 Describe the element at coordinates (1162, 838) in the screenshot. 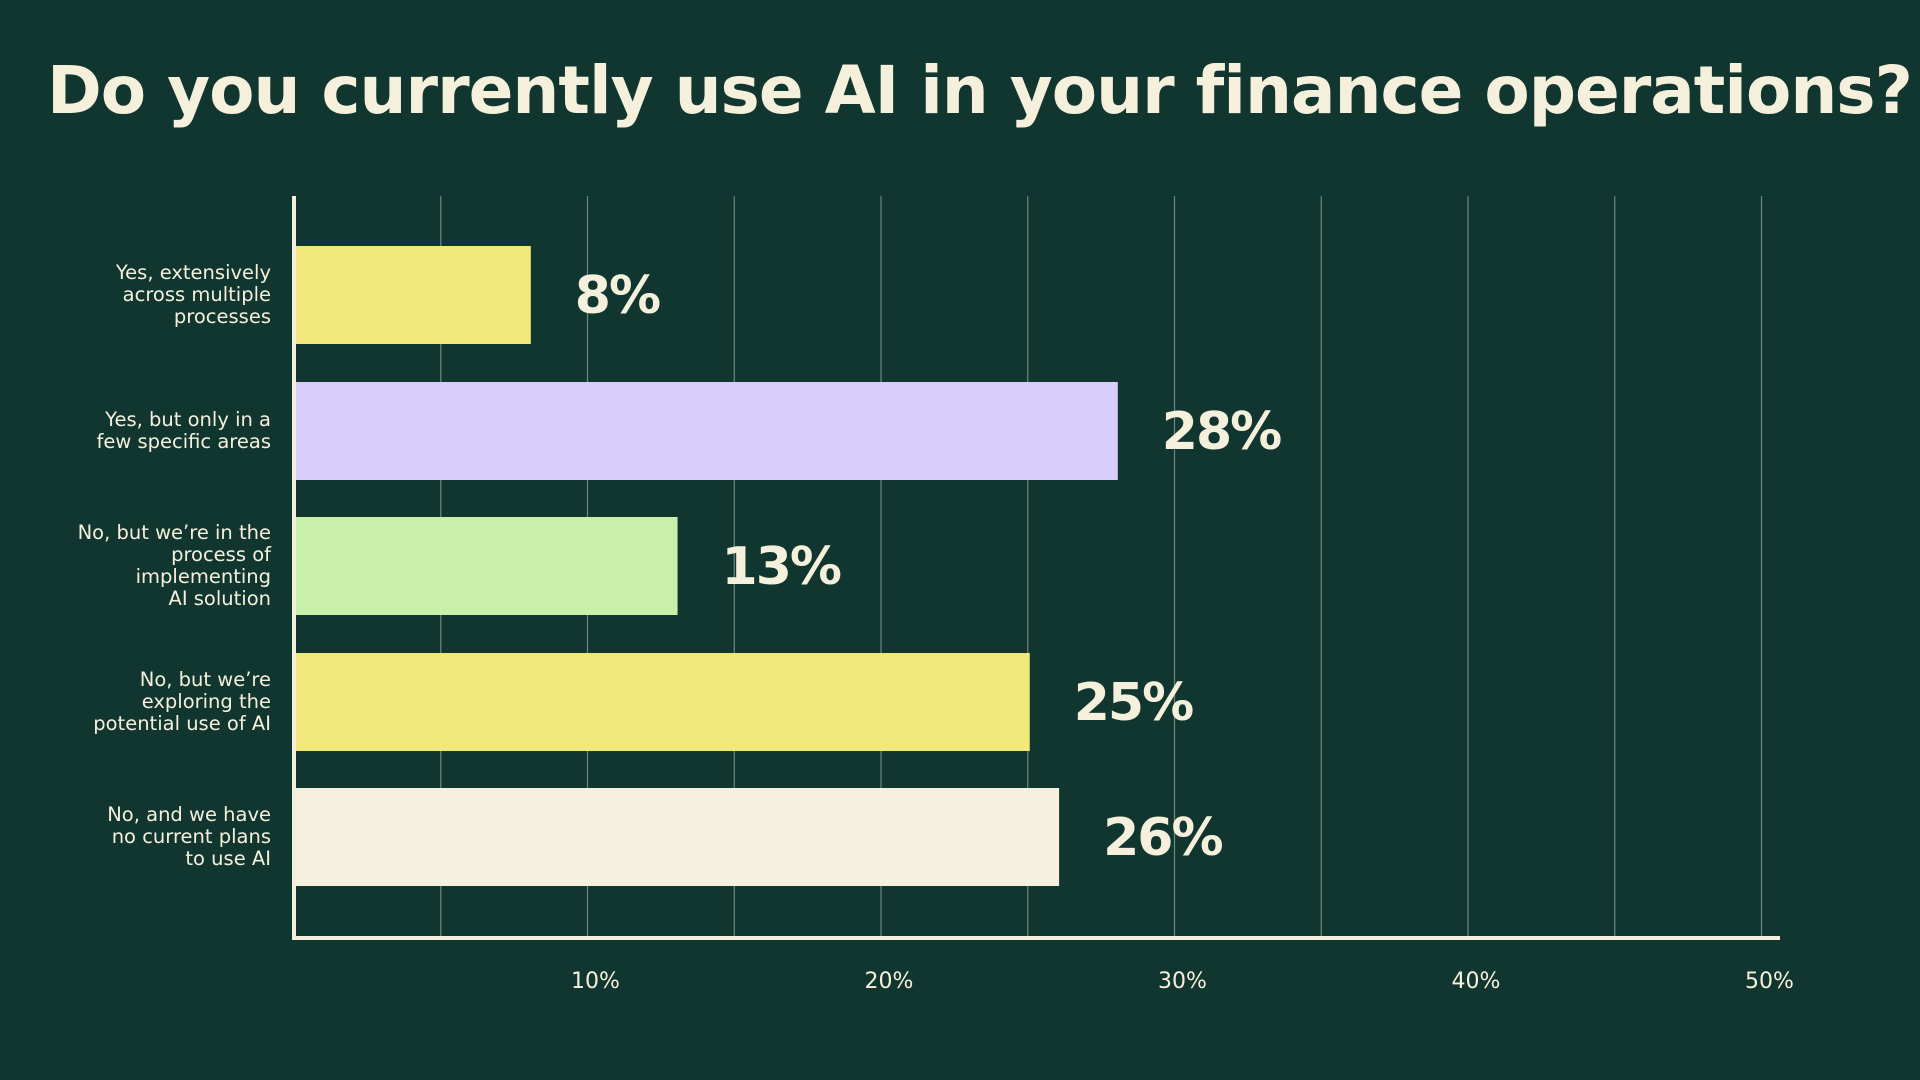

I see `data-label: 26%` at that location.